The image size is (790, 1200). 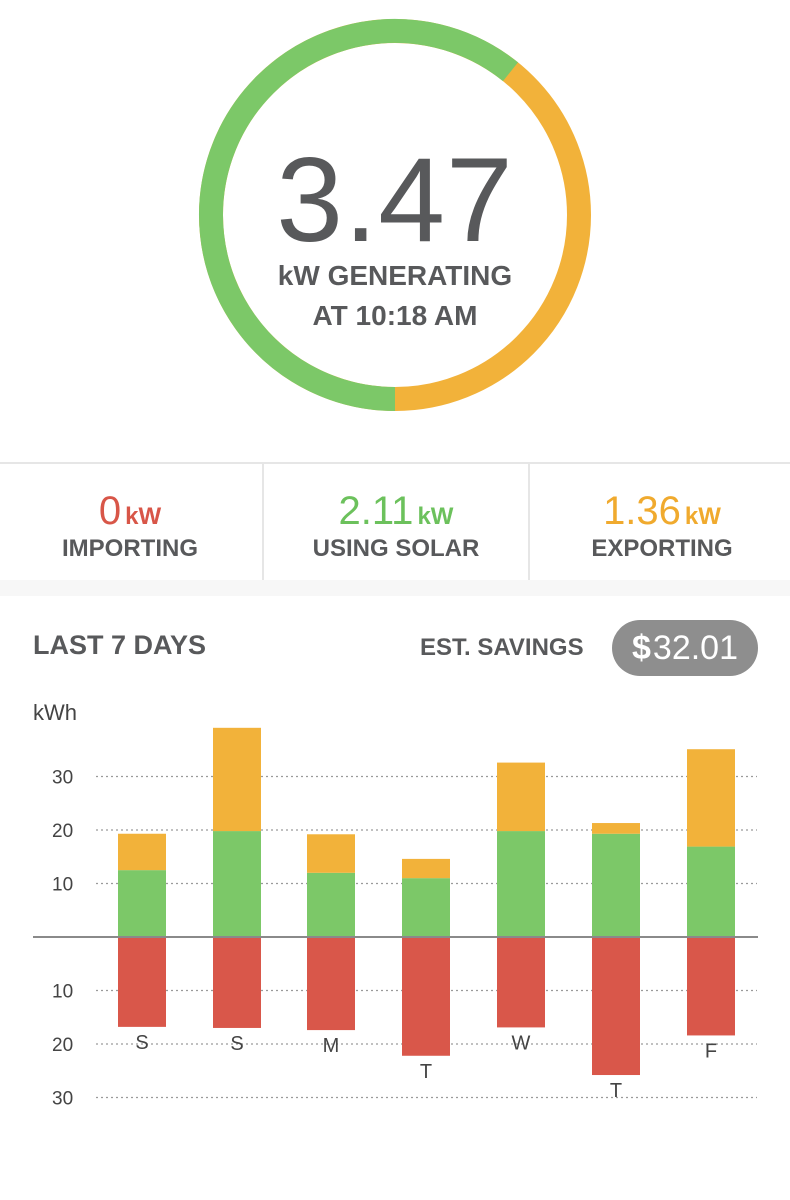 I want to click on day-label: M, so click(x=331, y=1046).